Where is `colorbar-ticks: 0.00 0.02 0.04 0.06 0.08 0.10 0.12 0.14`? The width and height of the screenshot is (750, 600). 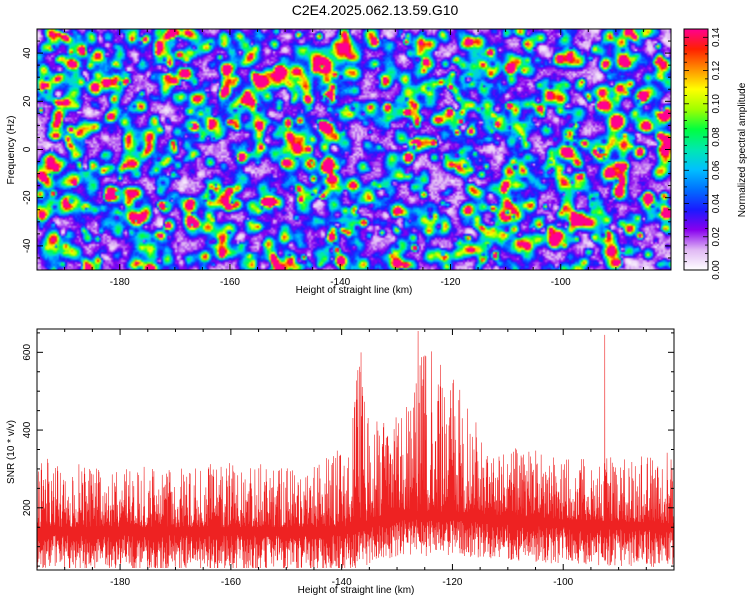
colorbar-ticks: 0.00 0.02 0.04 0.06 0.08 0.10 0.12 0.14 is located at coordinates (703, 153).